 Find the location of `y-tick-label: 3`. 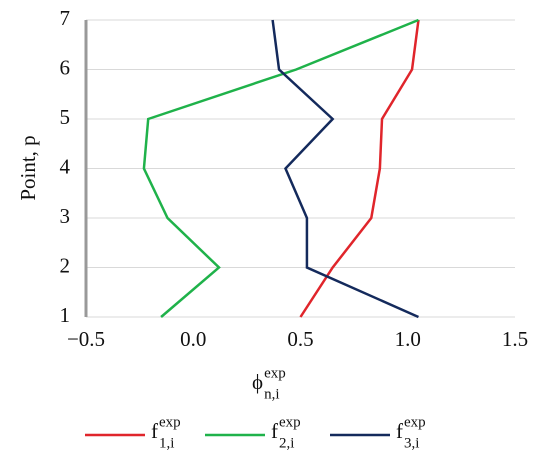

y-tick-label: 3 is located at coordinates (65, 216).